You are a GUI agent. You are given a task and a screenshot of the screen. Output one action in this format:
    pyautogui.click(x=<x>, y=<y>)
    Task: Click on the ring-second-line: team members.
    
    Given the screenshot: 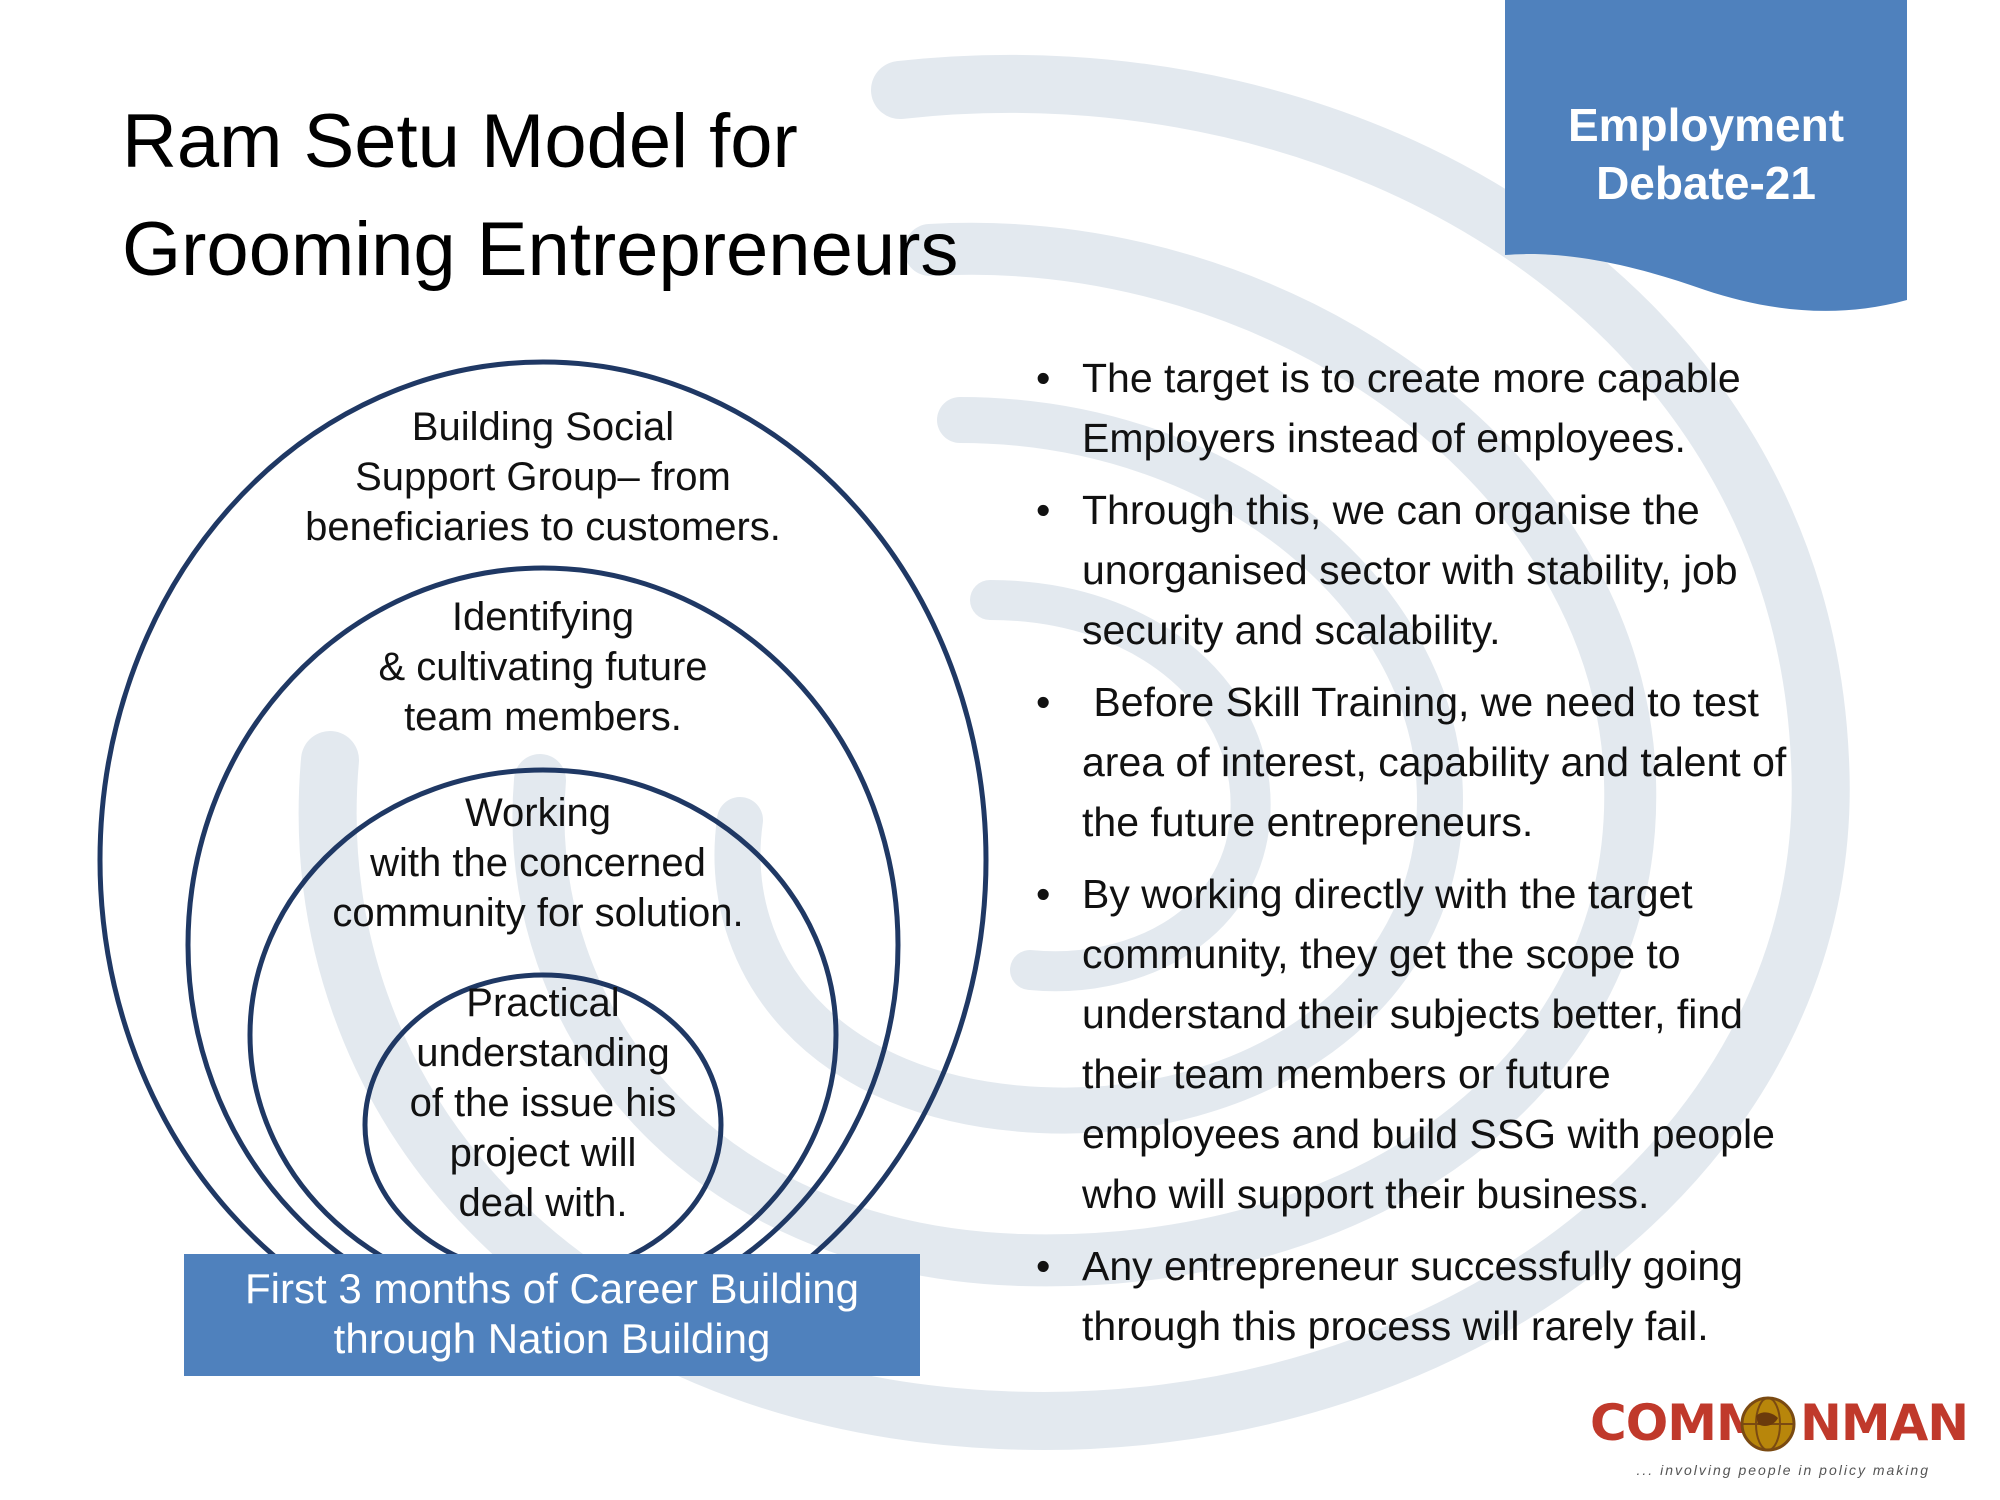 What is the action you would take?
    pyautogui.click(x=543, y=717)
    